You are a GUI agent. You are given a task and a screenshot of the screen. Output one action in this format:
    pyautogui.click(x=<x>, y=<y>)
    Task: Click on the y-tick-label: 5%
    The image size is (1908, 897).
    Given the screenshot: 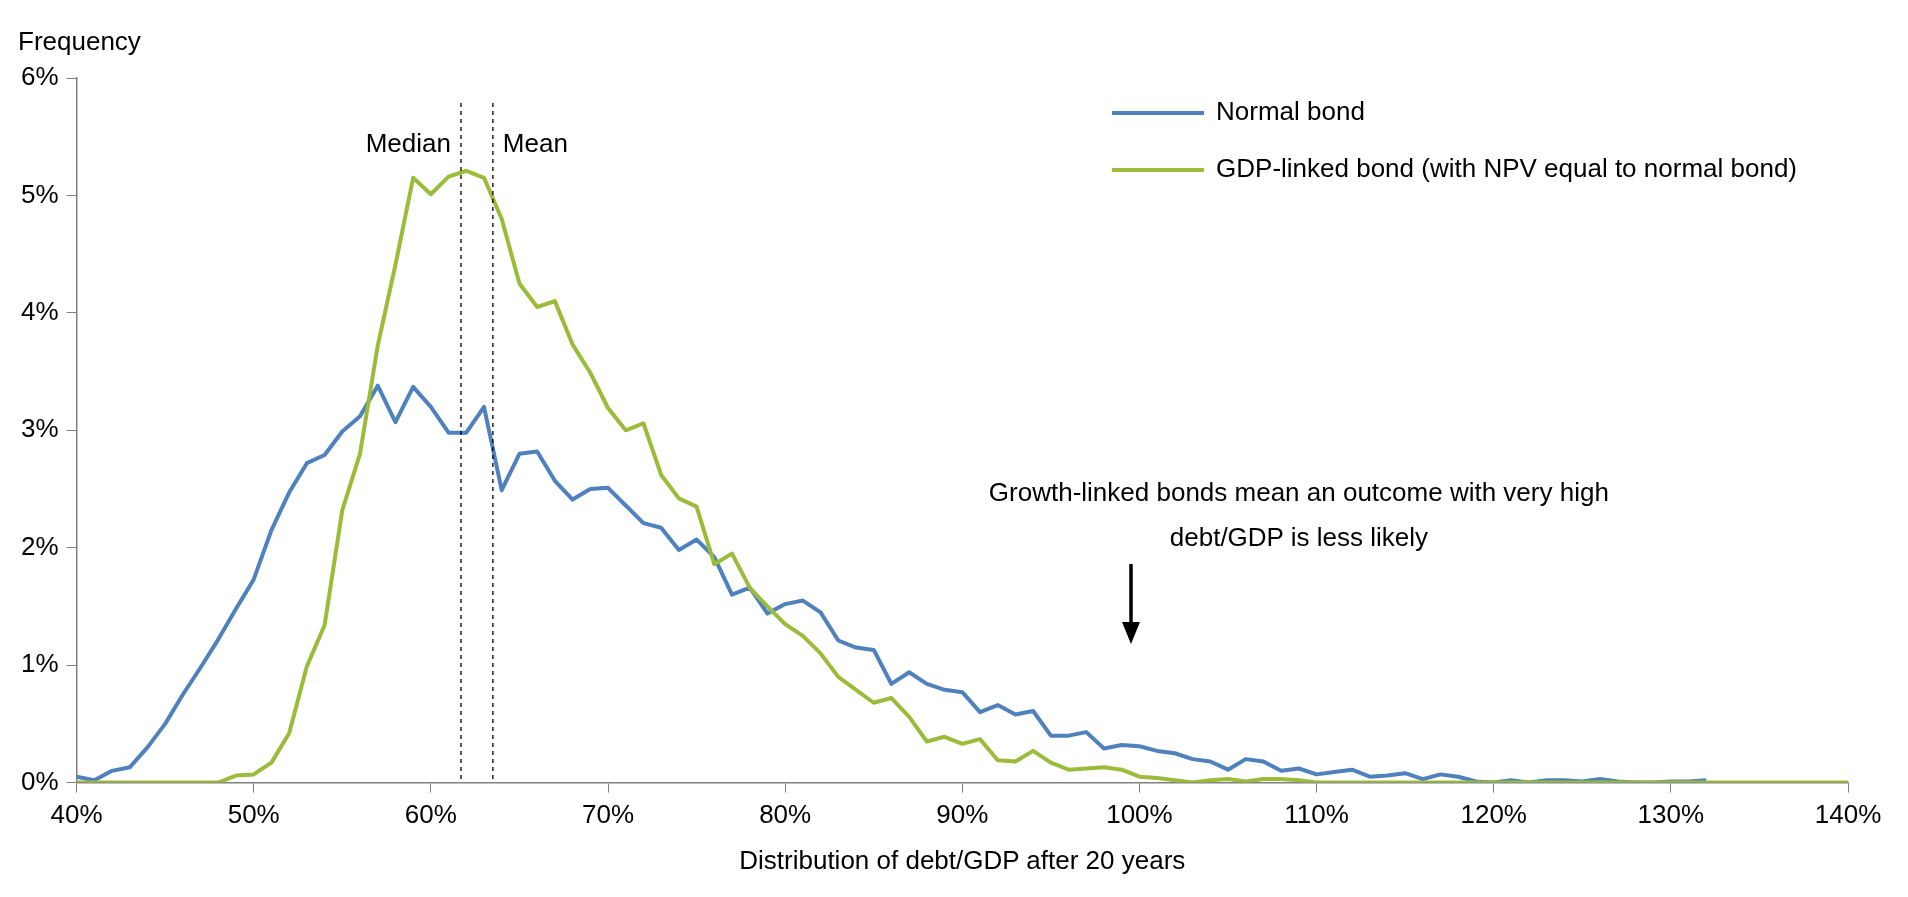 What is the action you would take?
    pyautogui.click(x=40, y=193)
    